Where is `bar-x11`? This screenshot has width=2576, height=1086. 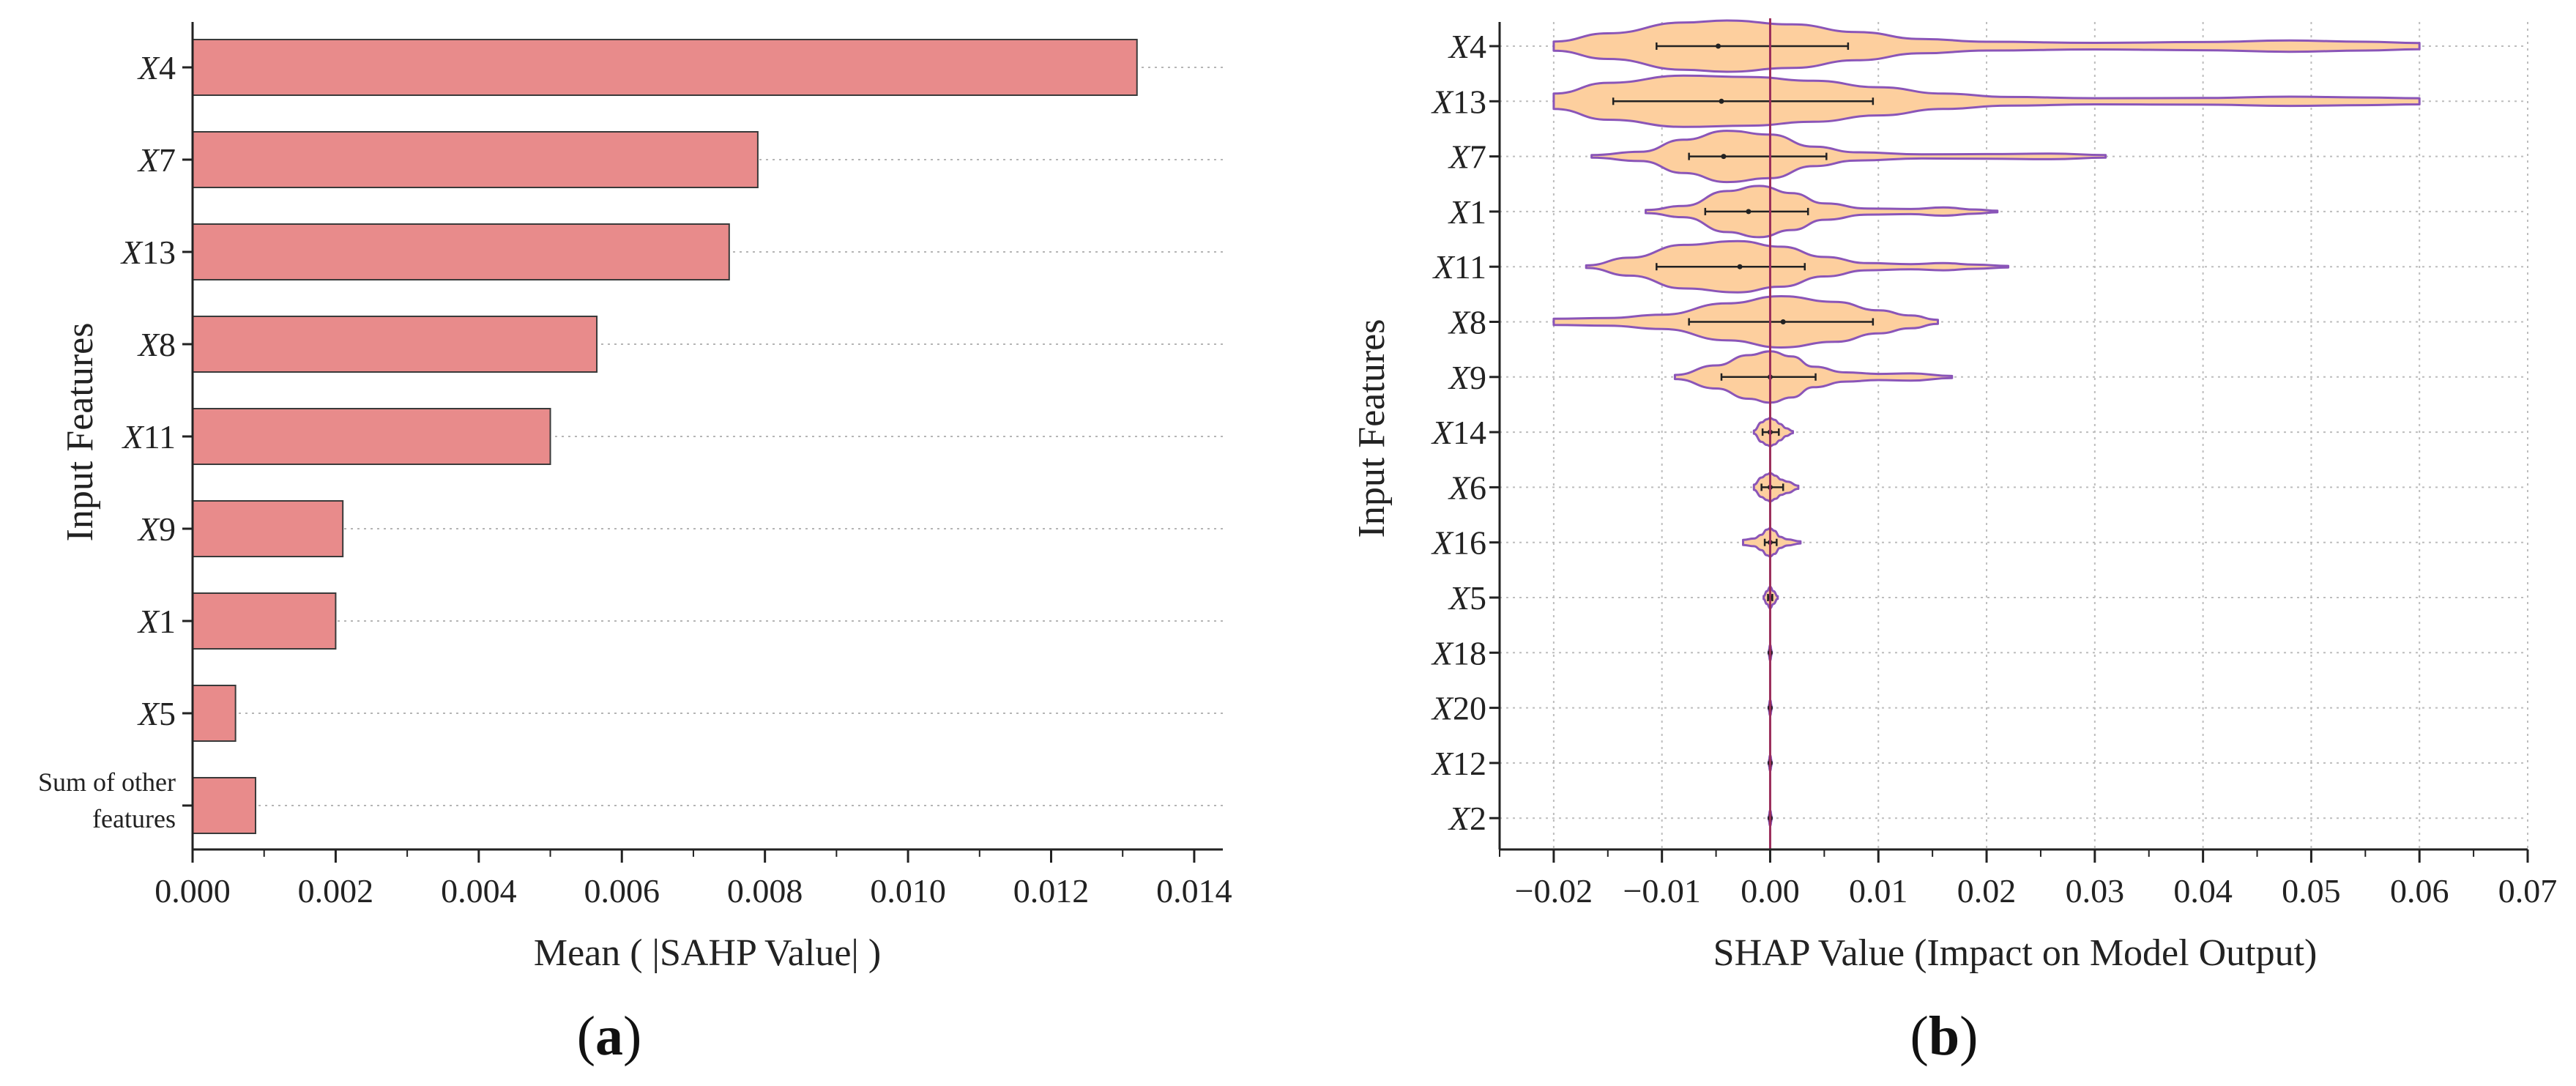
bar-x11 is located at coordinates (371, 436).